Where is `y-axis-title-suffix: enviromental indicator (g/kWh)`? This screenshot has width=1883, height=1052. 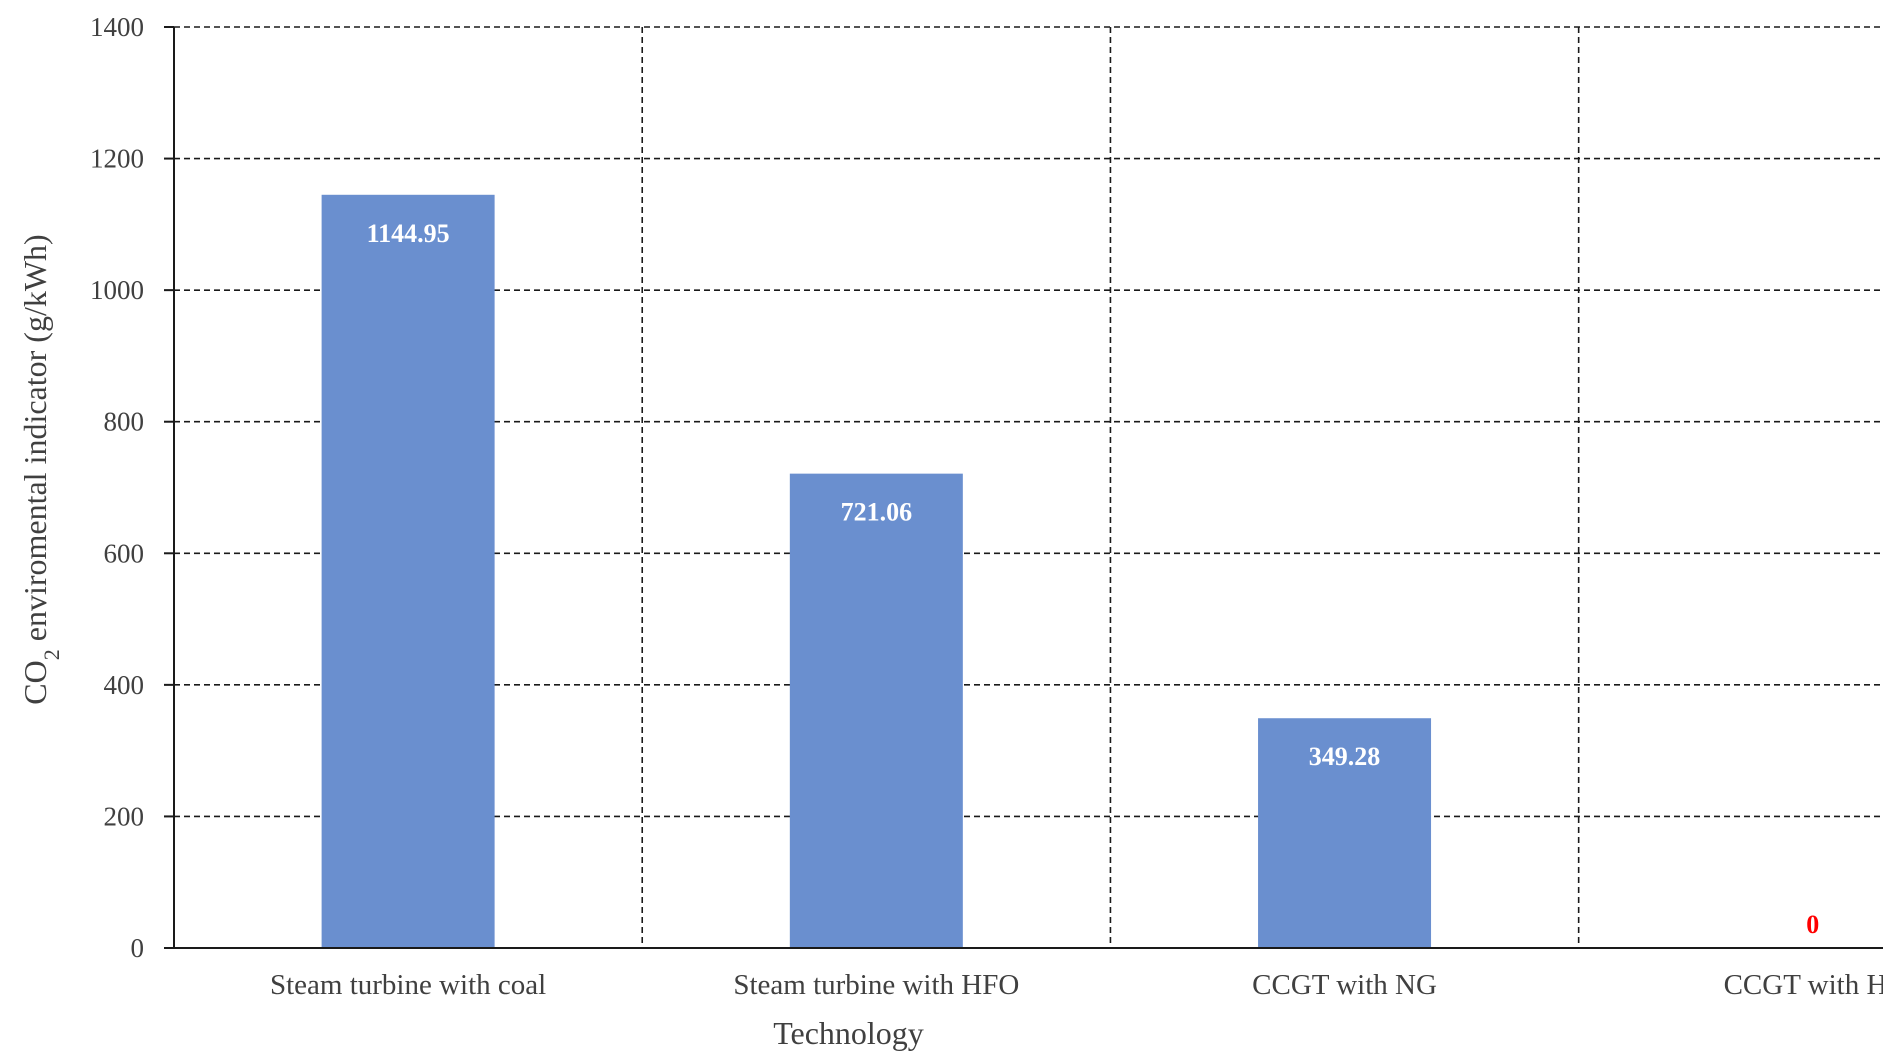 y-axis-title-suffix: enviromental indicator (g/kWh) is located at coordinates (35, 441).